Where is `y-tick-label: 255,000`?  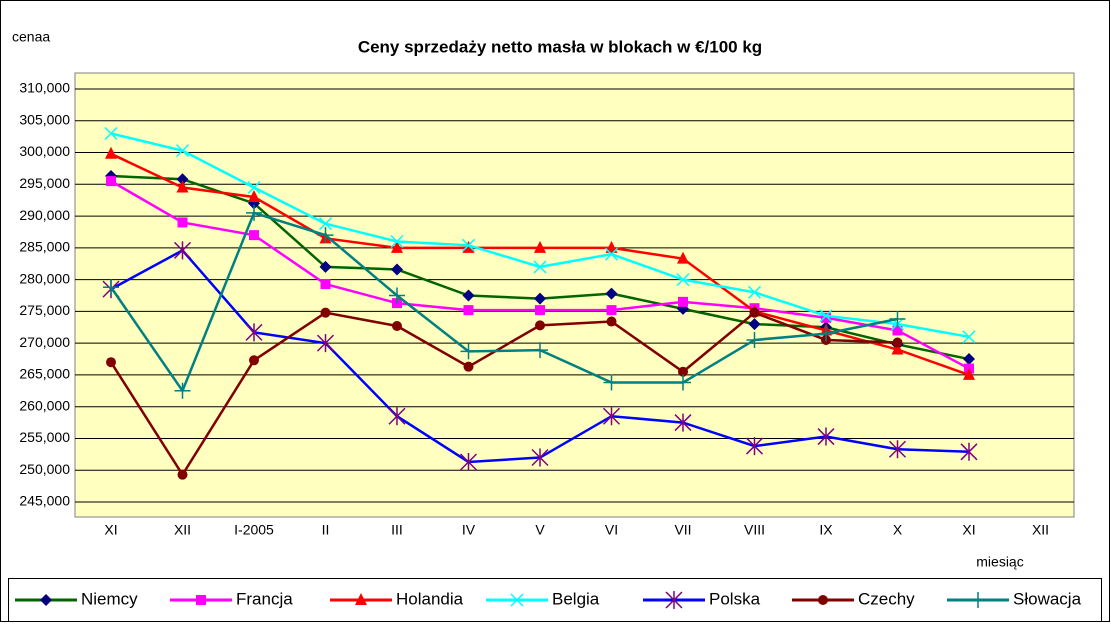 y-tick-label: 255,000 is located at coordinates (44, 437).